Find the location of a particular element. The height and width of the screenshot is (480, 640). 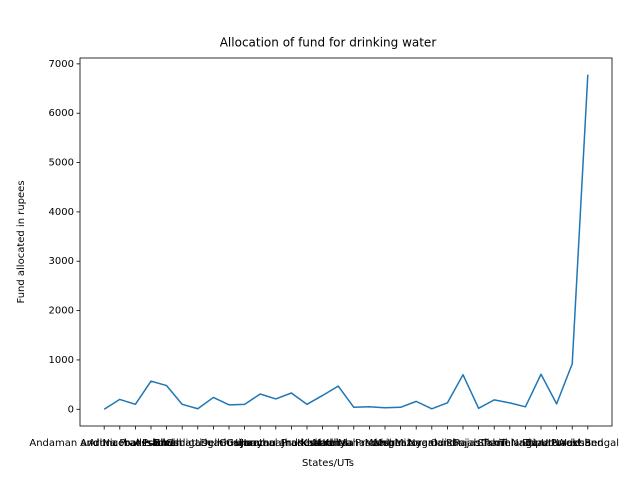

x-tick-label: Jammu and Kashmir is located at coordinates (291, 443).